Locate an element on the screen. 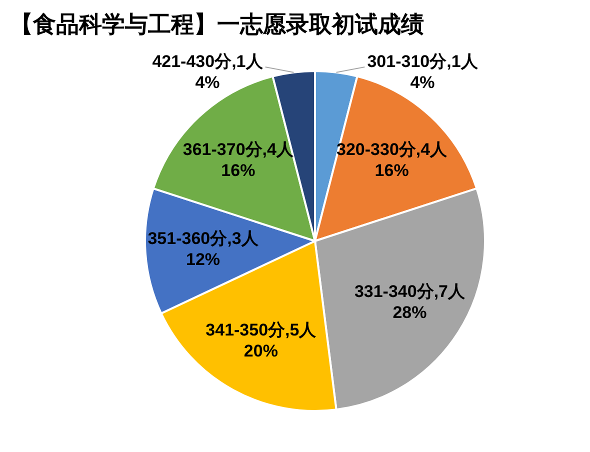 The width and height of the screenshot is (590, 452). slice-label: 301-310分,1人 is located at coordinates (423, 61).